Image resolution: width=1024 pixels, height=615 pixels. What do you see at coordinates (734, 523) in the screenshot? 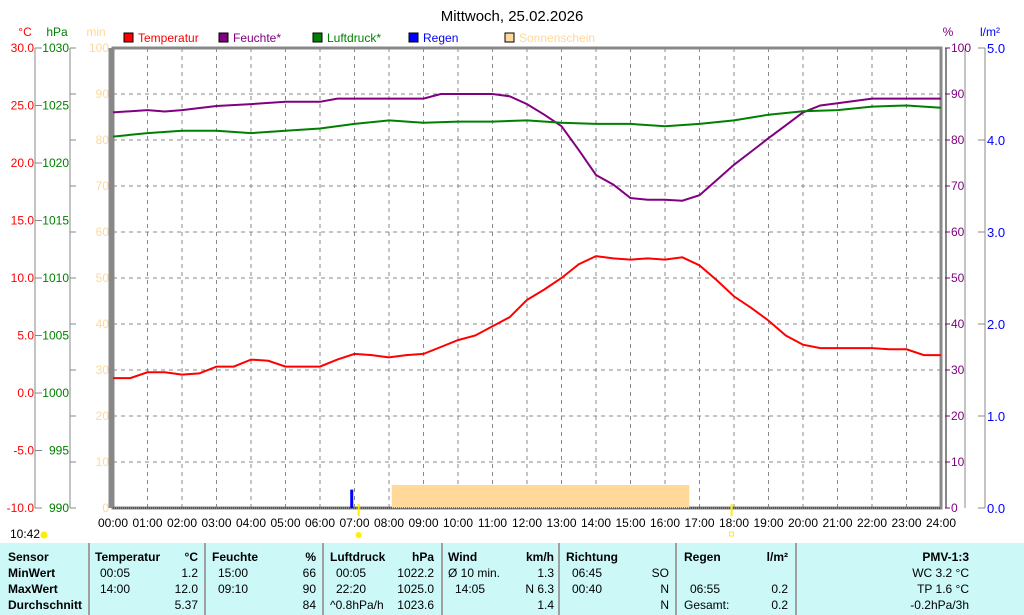
I see `time-tick: 18:00` at bounding box center [734, 523].